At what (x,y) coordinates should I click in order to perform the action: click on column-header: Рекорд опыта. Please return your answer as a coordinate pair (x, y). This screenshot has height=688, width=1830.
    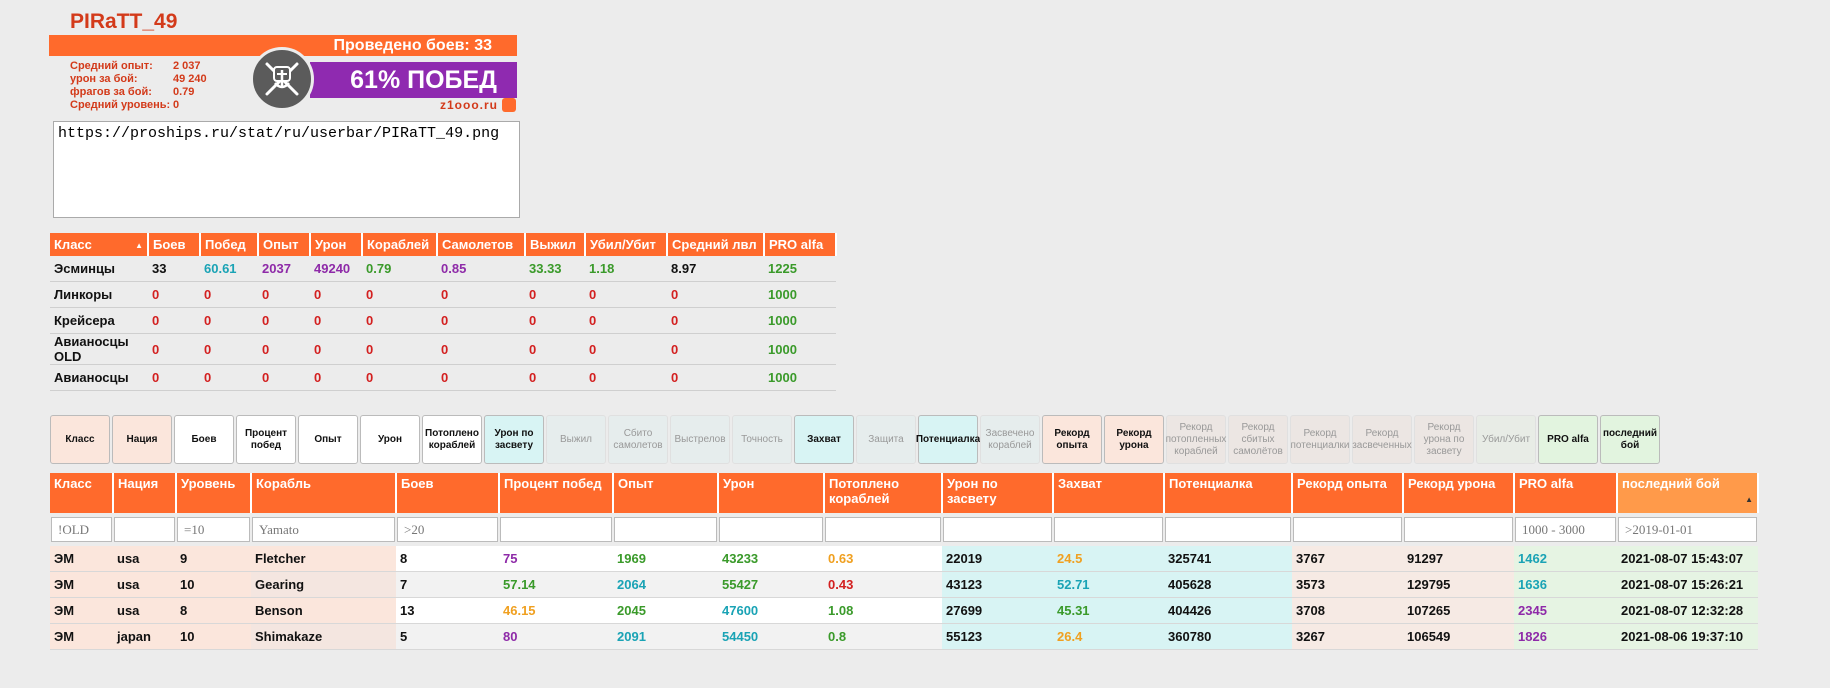
    Looking at the image, I should click on (1348, 493).